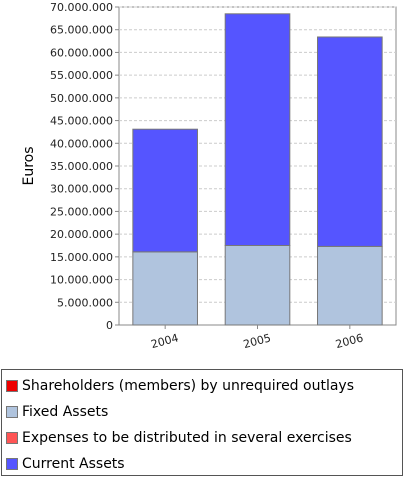 The image size is (407, 480). I want to click on y-tick-label: 30.000.000, so click(81, 189).